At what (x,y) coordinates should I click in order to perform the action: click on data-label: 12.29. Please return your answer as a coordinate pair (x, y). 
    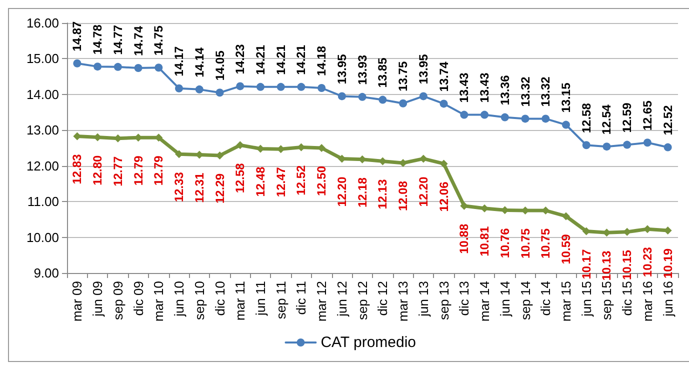
    Looking at the image, I should click on (219, 188).